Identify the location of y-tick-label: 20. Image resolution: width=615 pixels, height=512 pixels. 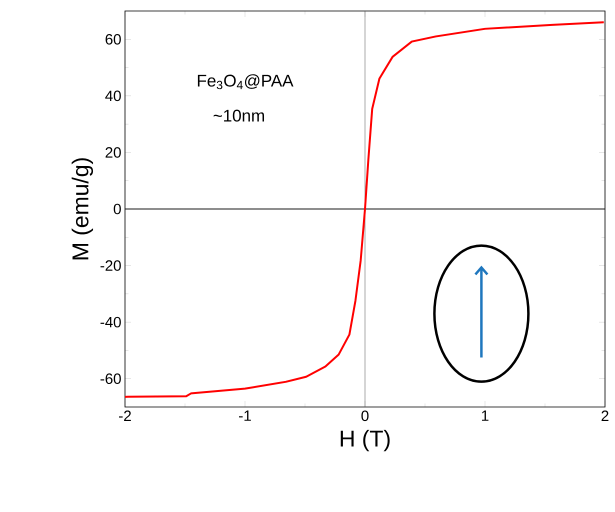
(113, 152).